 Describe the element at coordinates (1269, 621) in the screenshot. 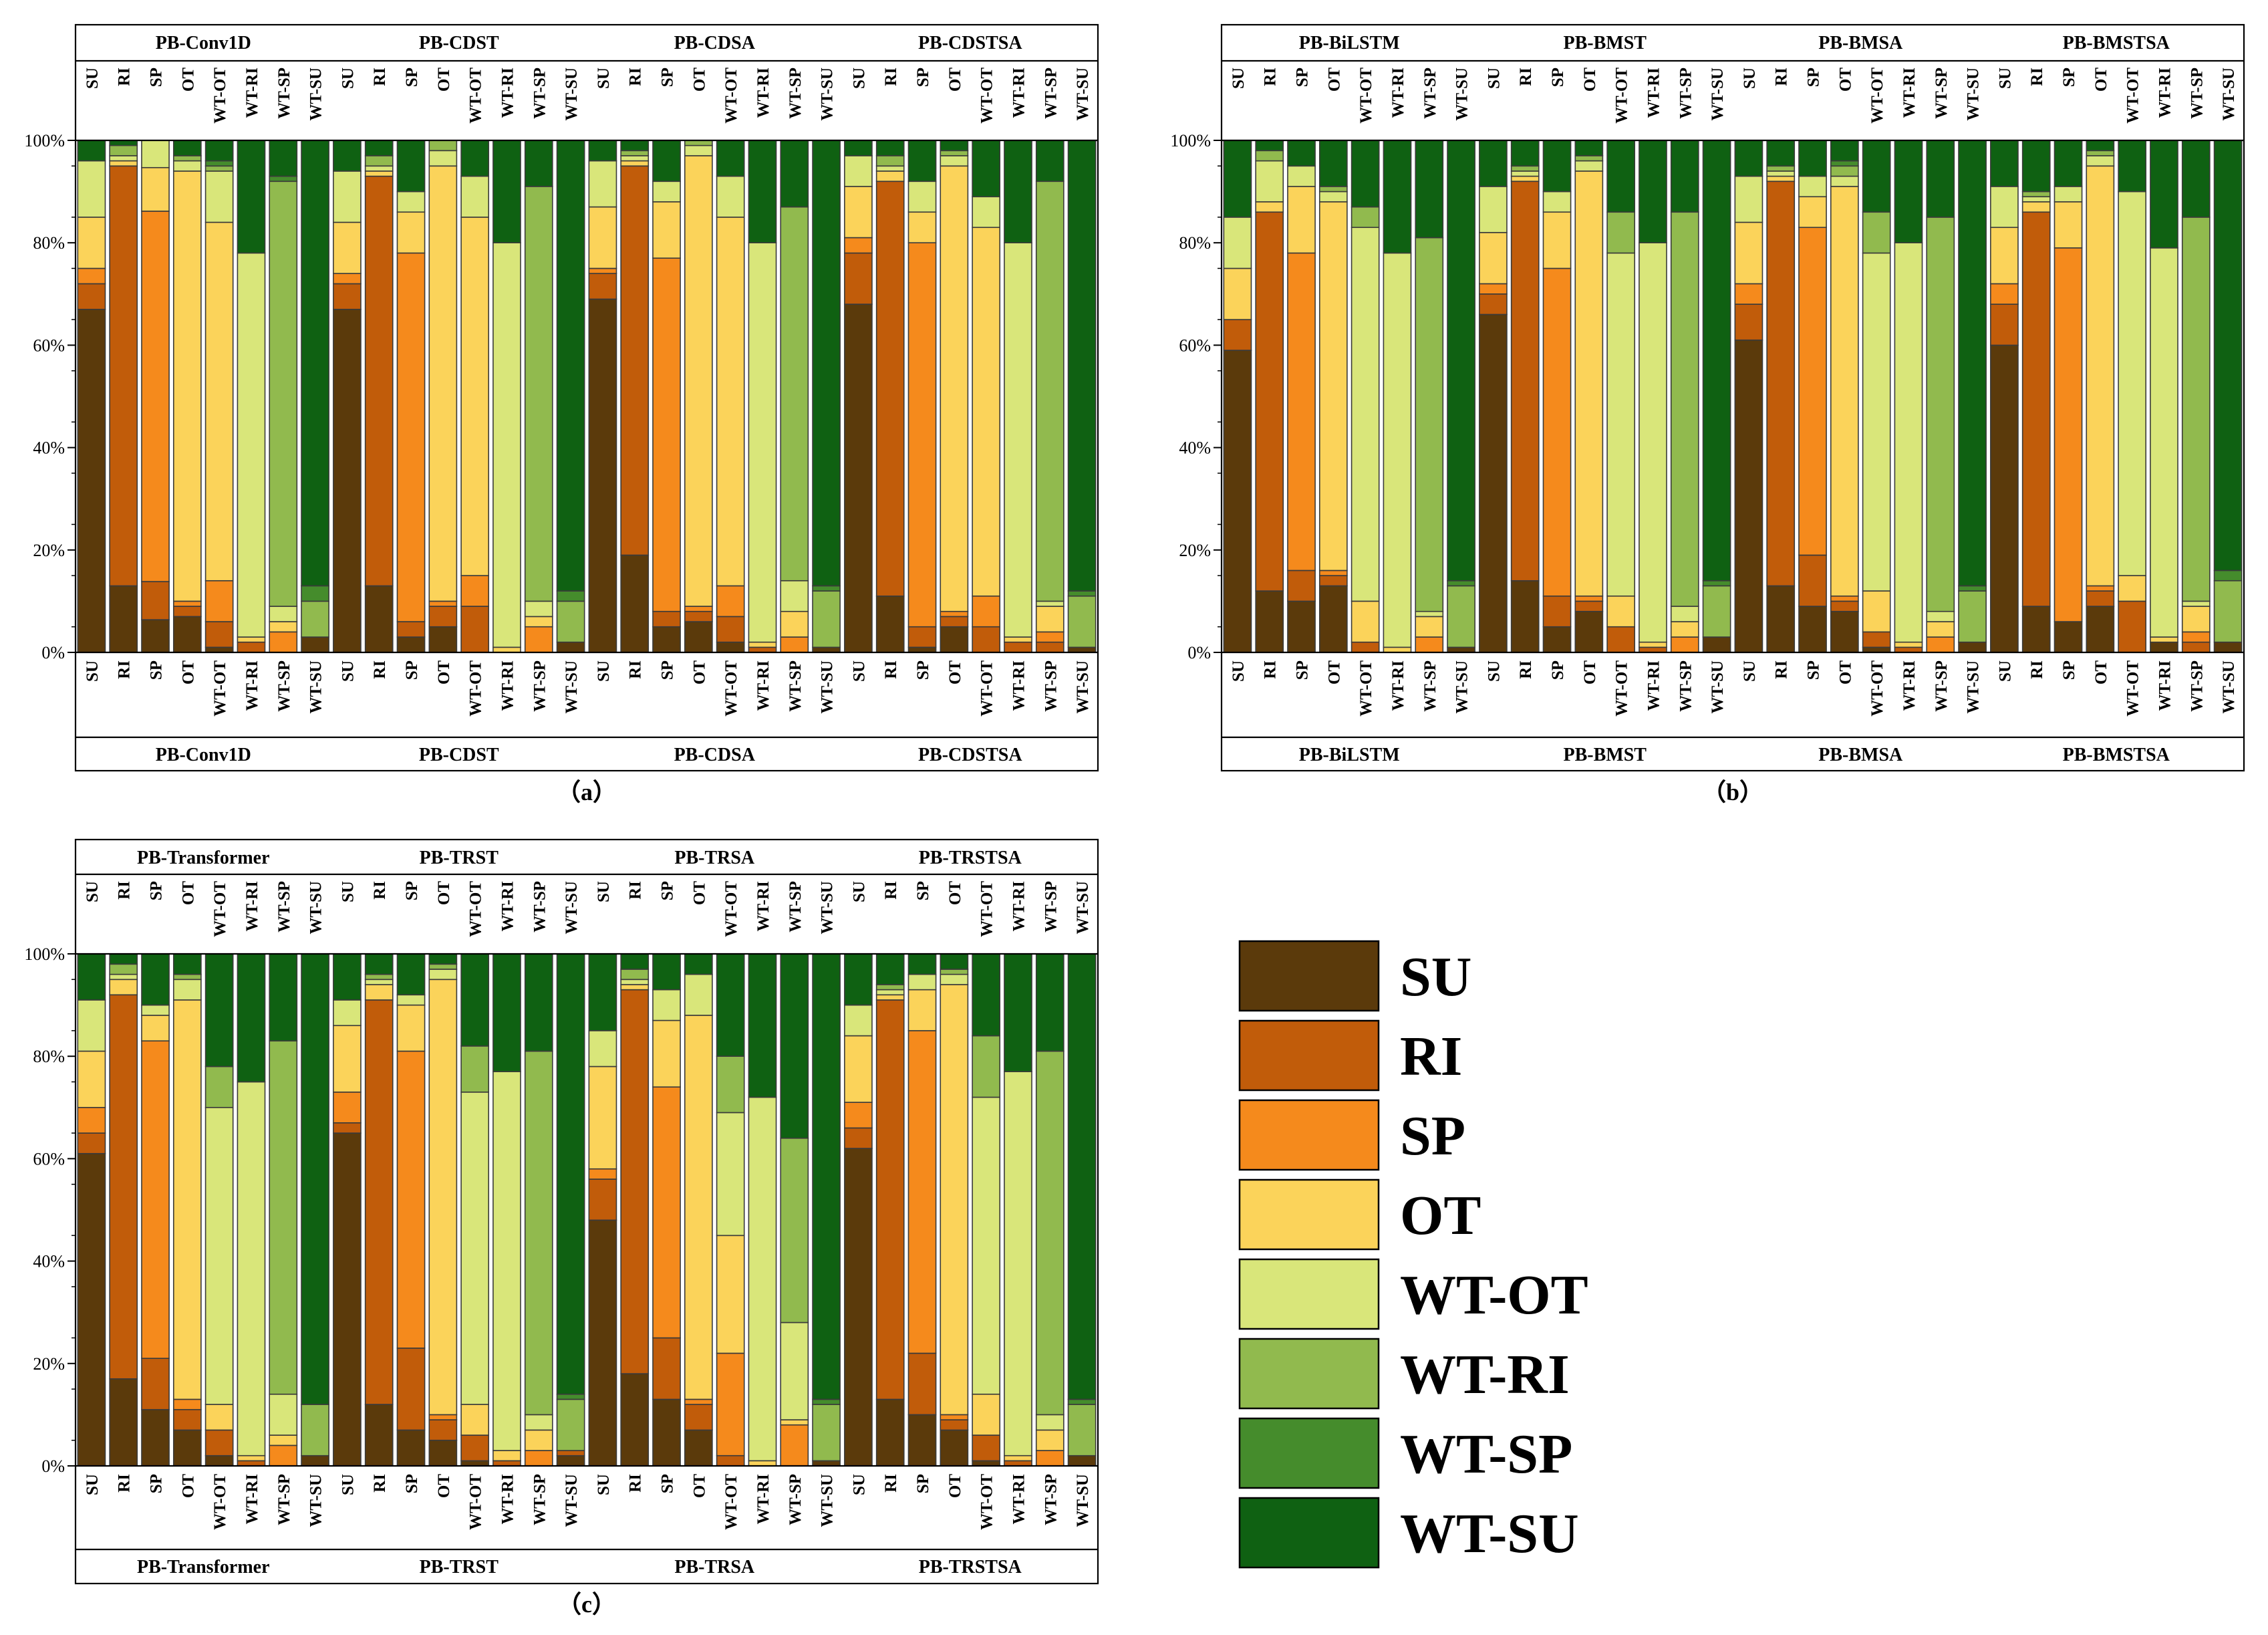

I see `bar-segment-PB-BiLSTM-RI-SU` at that location.